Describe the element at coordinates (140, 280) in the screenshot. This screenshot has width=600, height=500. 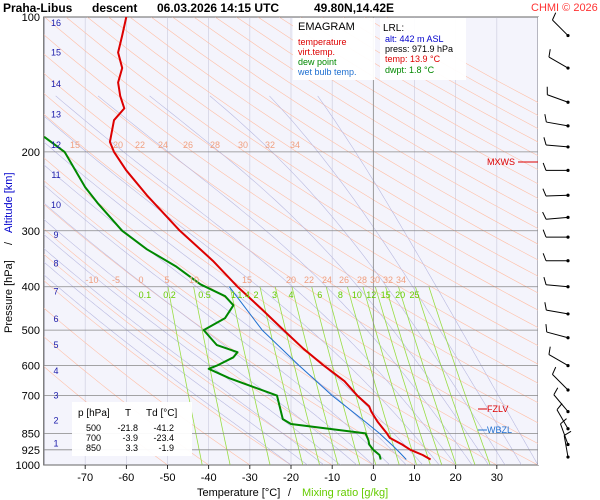
I see `isotherm-label: 0` at that location.